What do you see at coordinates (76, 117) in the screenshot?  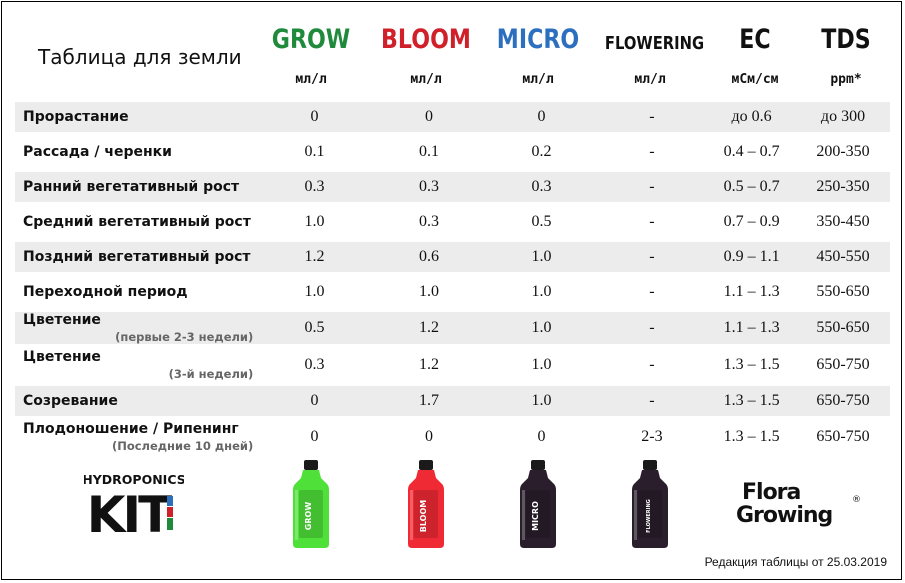 I see `stage-name: Прорастание` at bounding box center [76, 117].